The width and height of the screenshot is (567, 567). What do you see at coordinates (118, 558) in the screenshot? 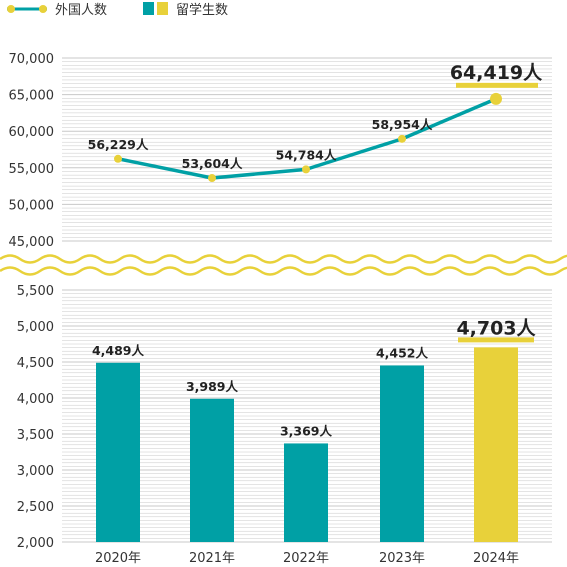
I see `x-tick-label: 2020年` at bounding box center [118, 558].